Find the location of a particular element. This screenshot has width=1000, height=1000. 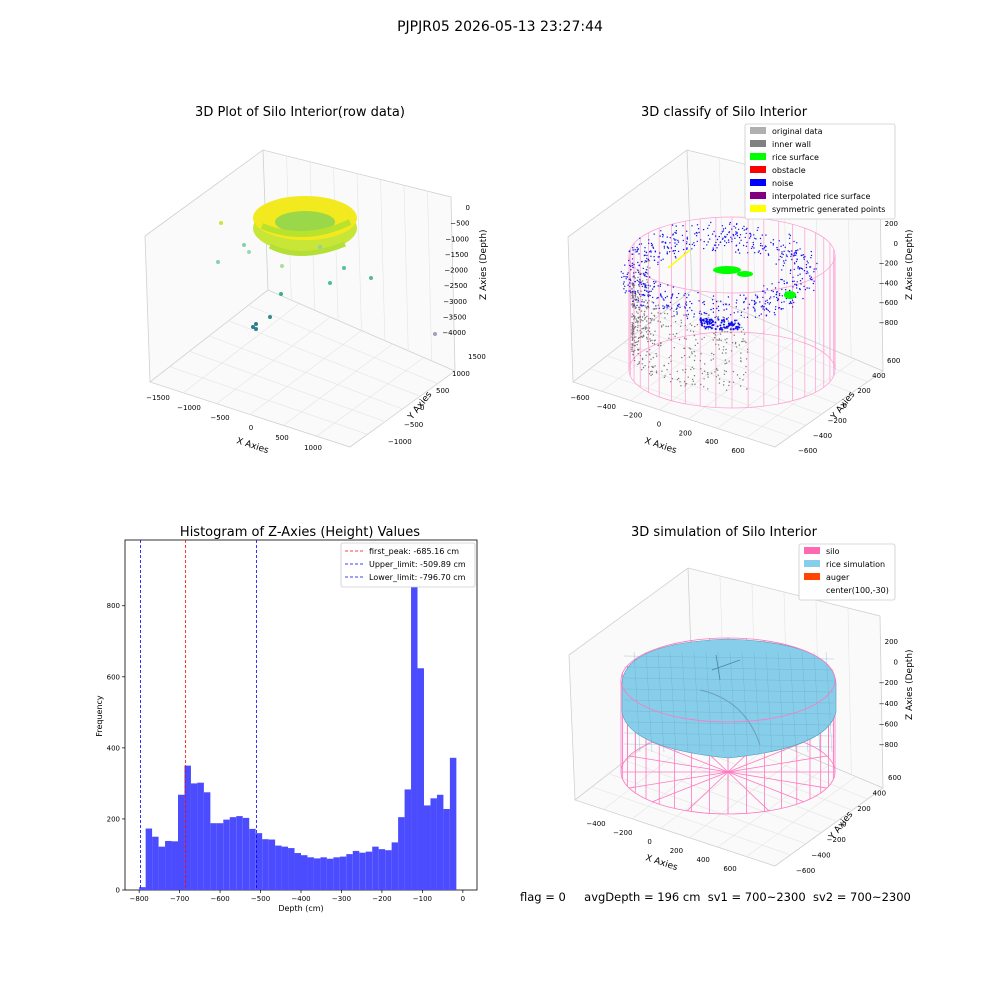

y-tick-label: 800 is located at coordinates (113, 606).